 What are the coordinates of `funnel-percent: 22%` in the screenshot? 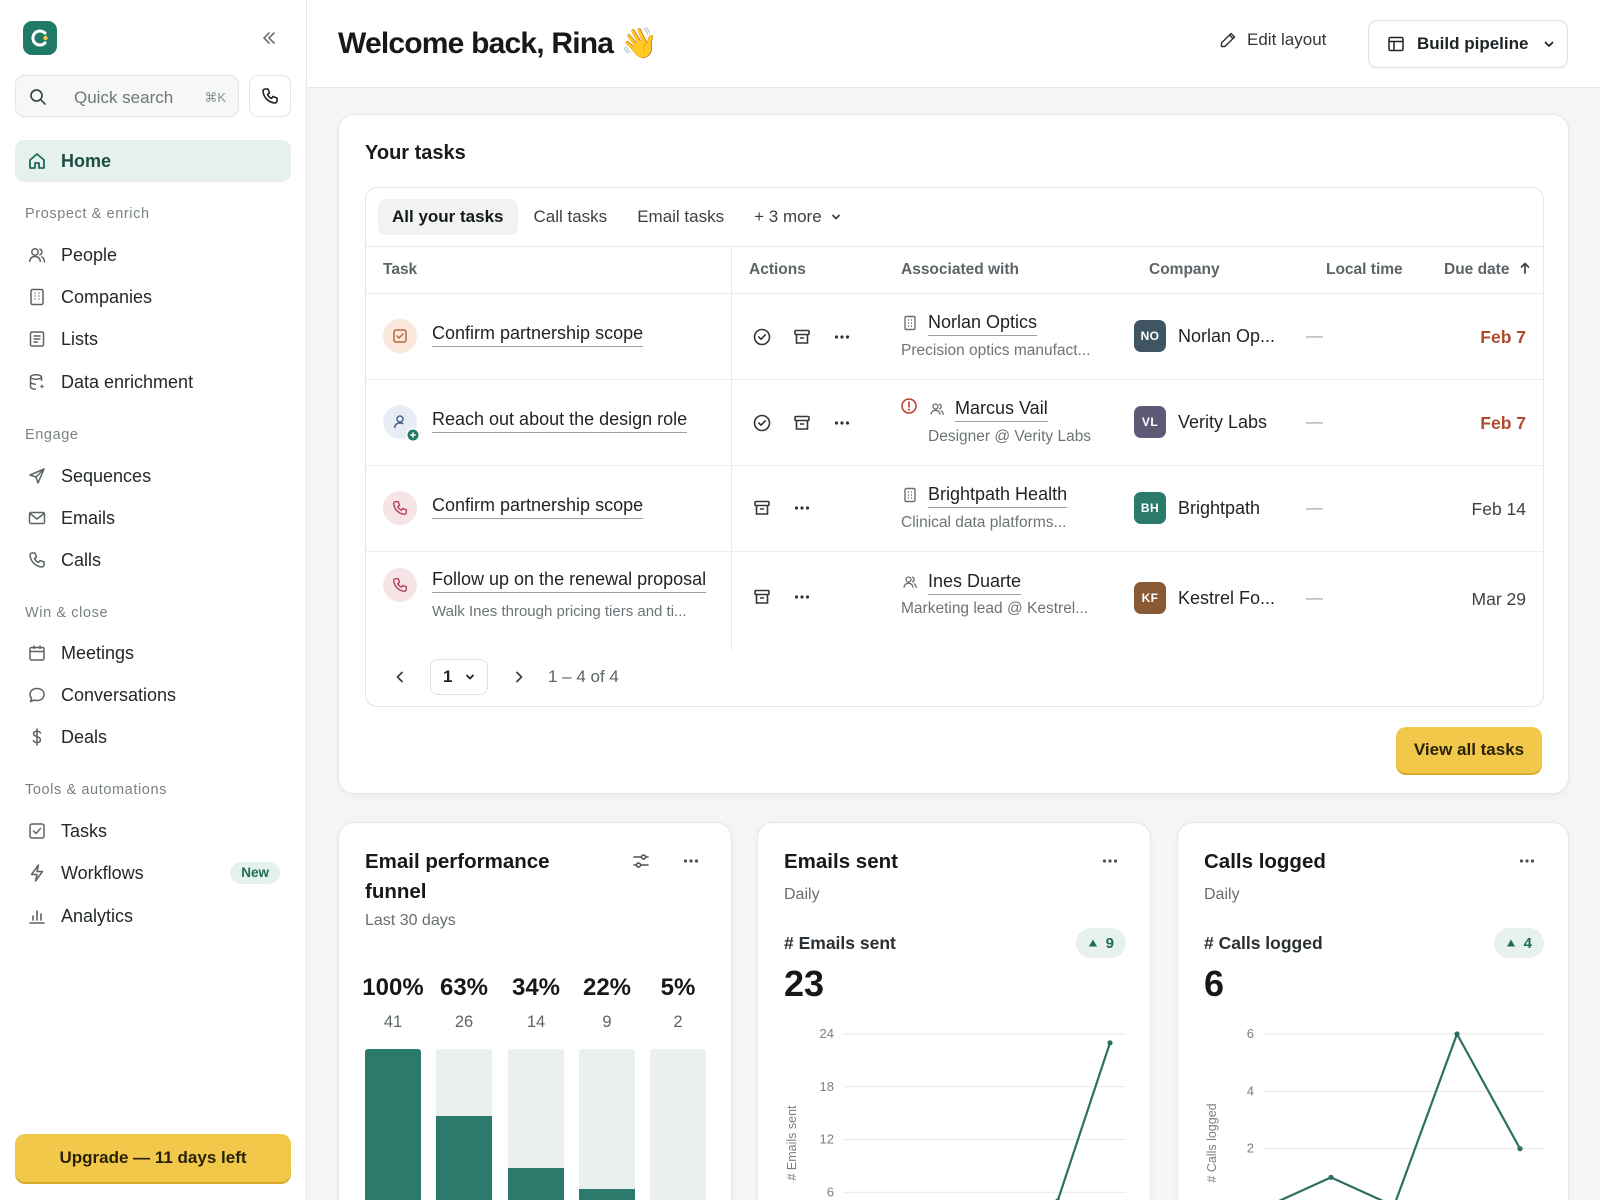 It's located at (607, 987).